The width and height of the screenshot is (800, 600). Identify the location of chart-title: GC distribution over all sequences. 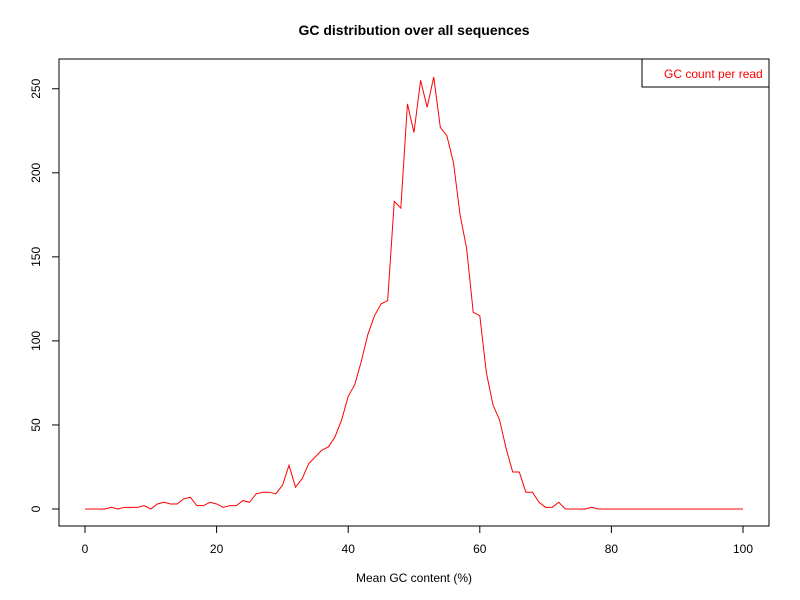
(413, 30).